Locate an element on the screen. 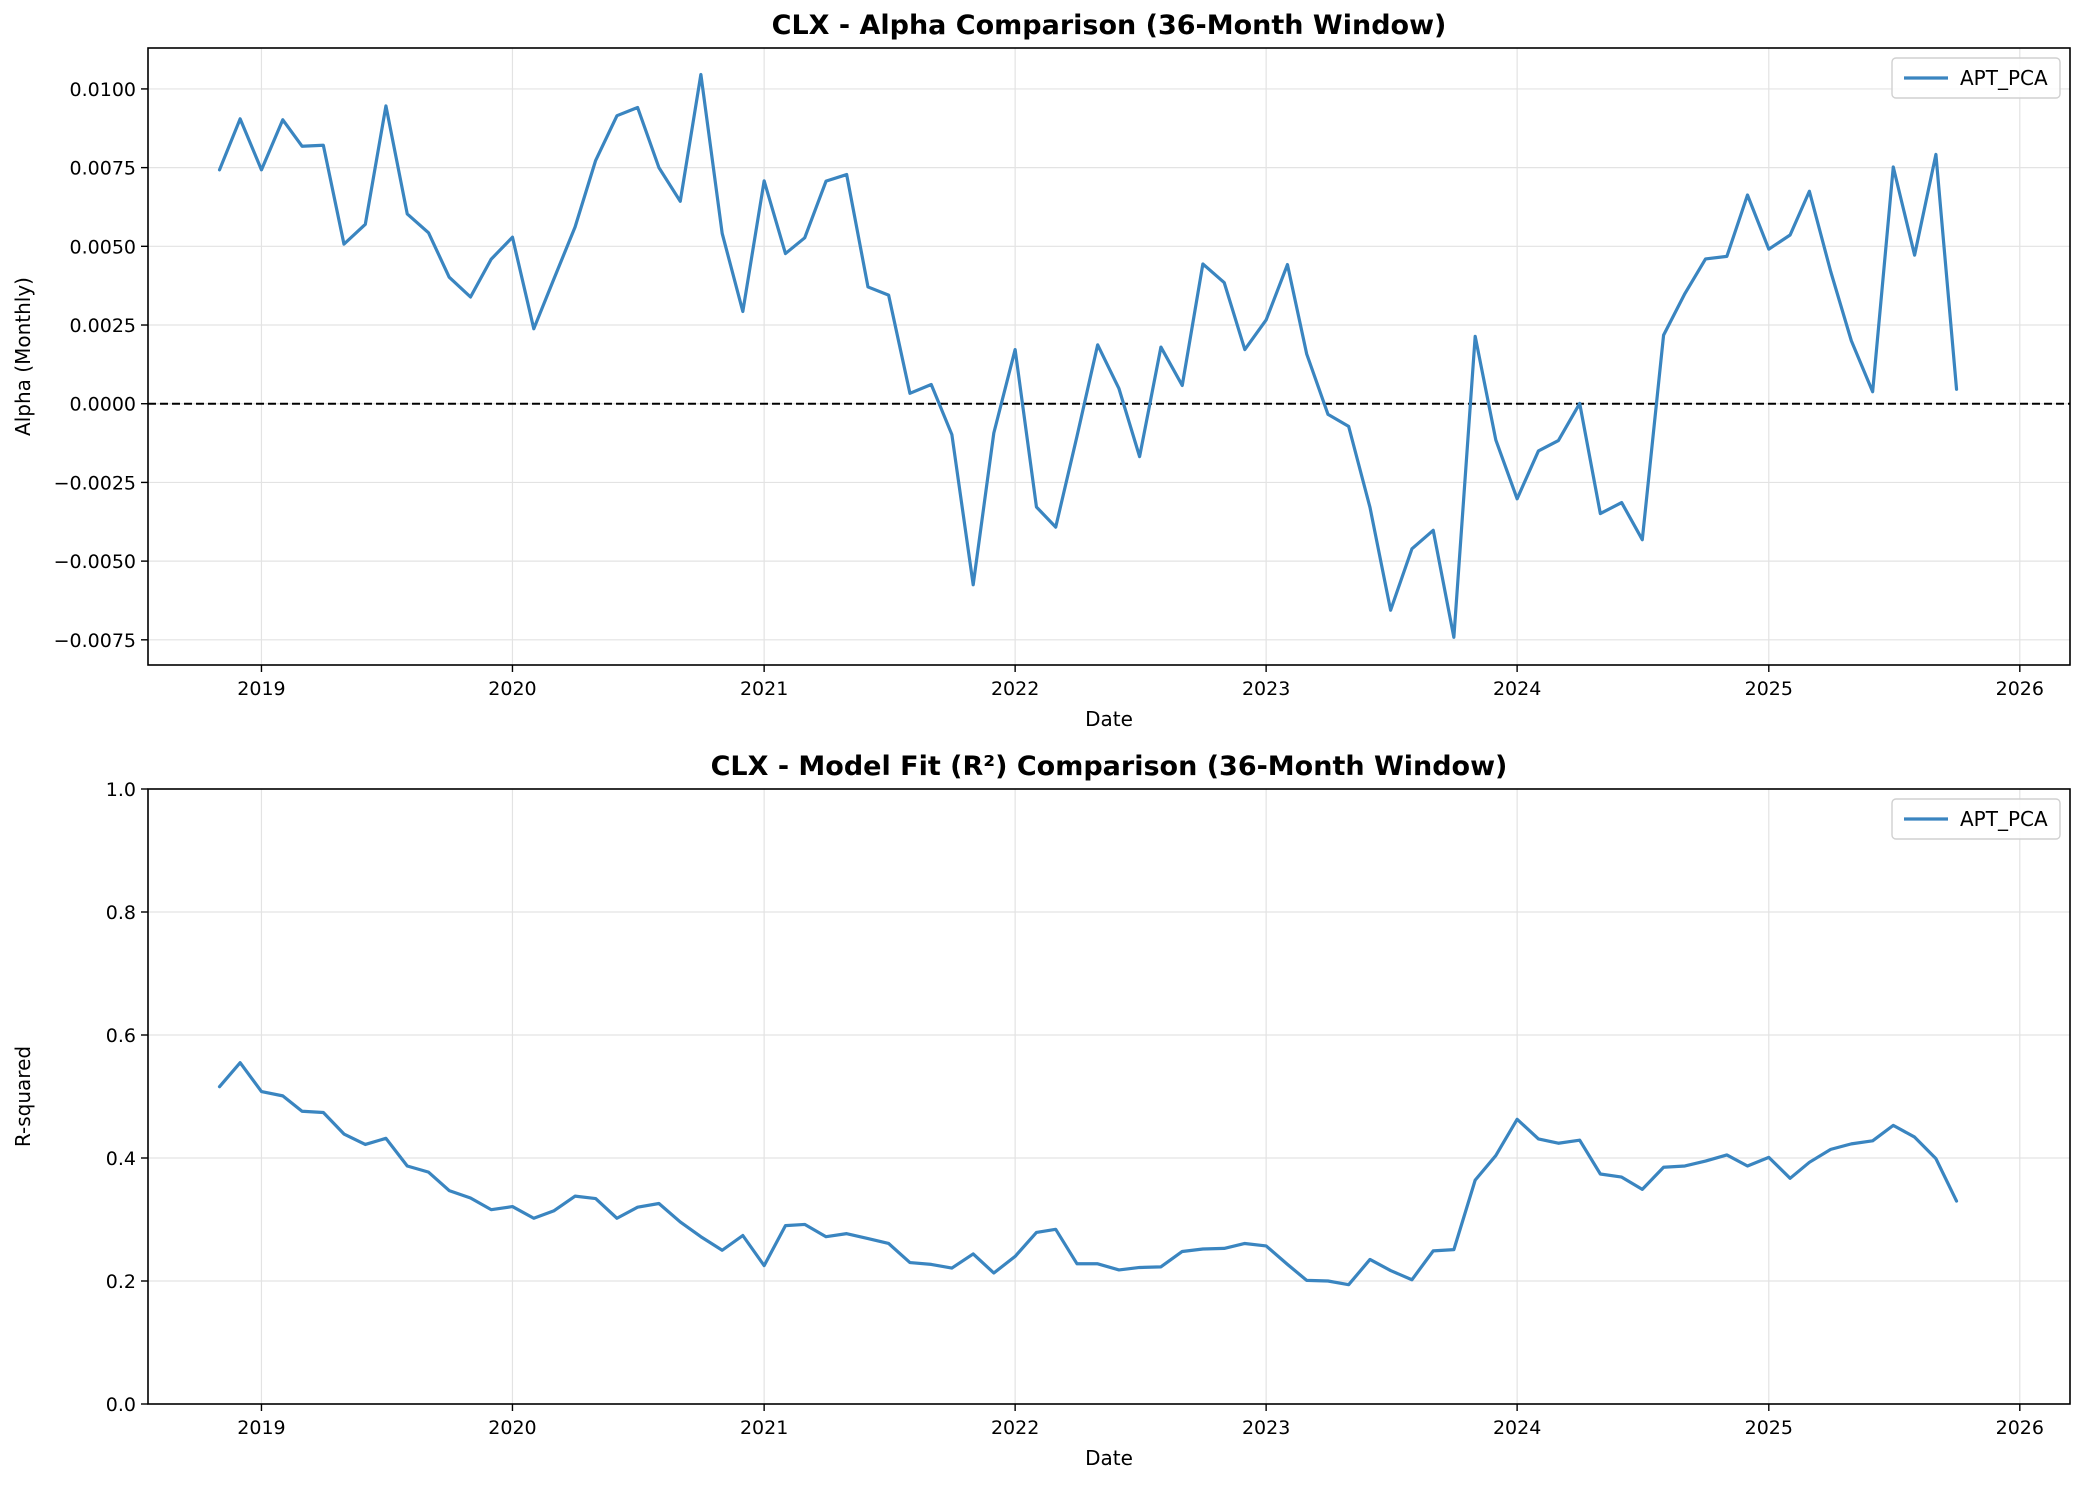  chart2-x-tick-label: 2026 is located at coordinates (2020, 1428).